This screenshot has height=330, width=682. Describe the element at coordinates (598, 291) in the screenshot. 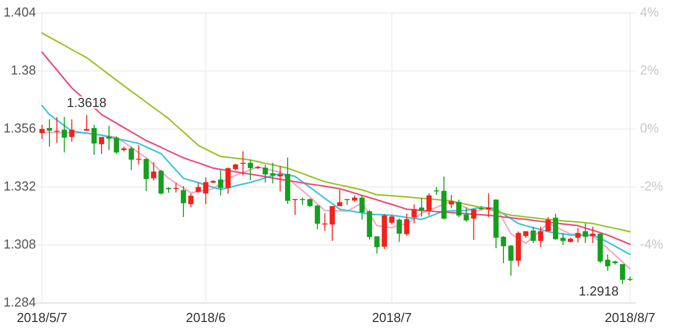

I see `annotation: 1.2918` at that location.